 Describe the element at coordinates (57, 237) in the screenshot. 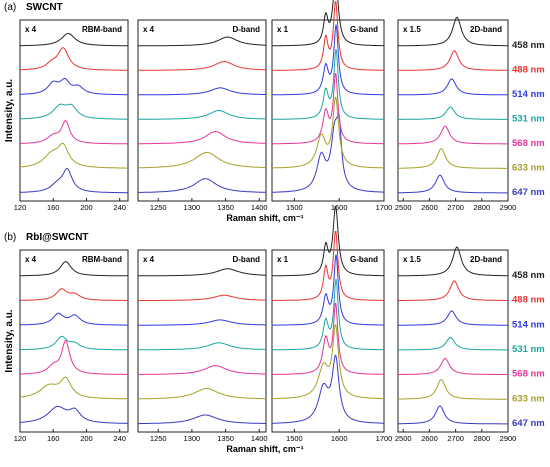

I see `panel-sample-title: RbI@SWCNT` at that location.